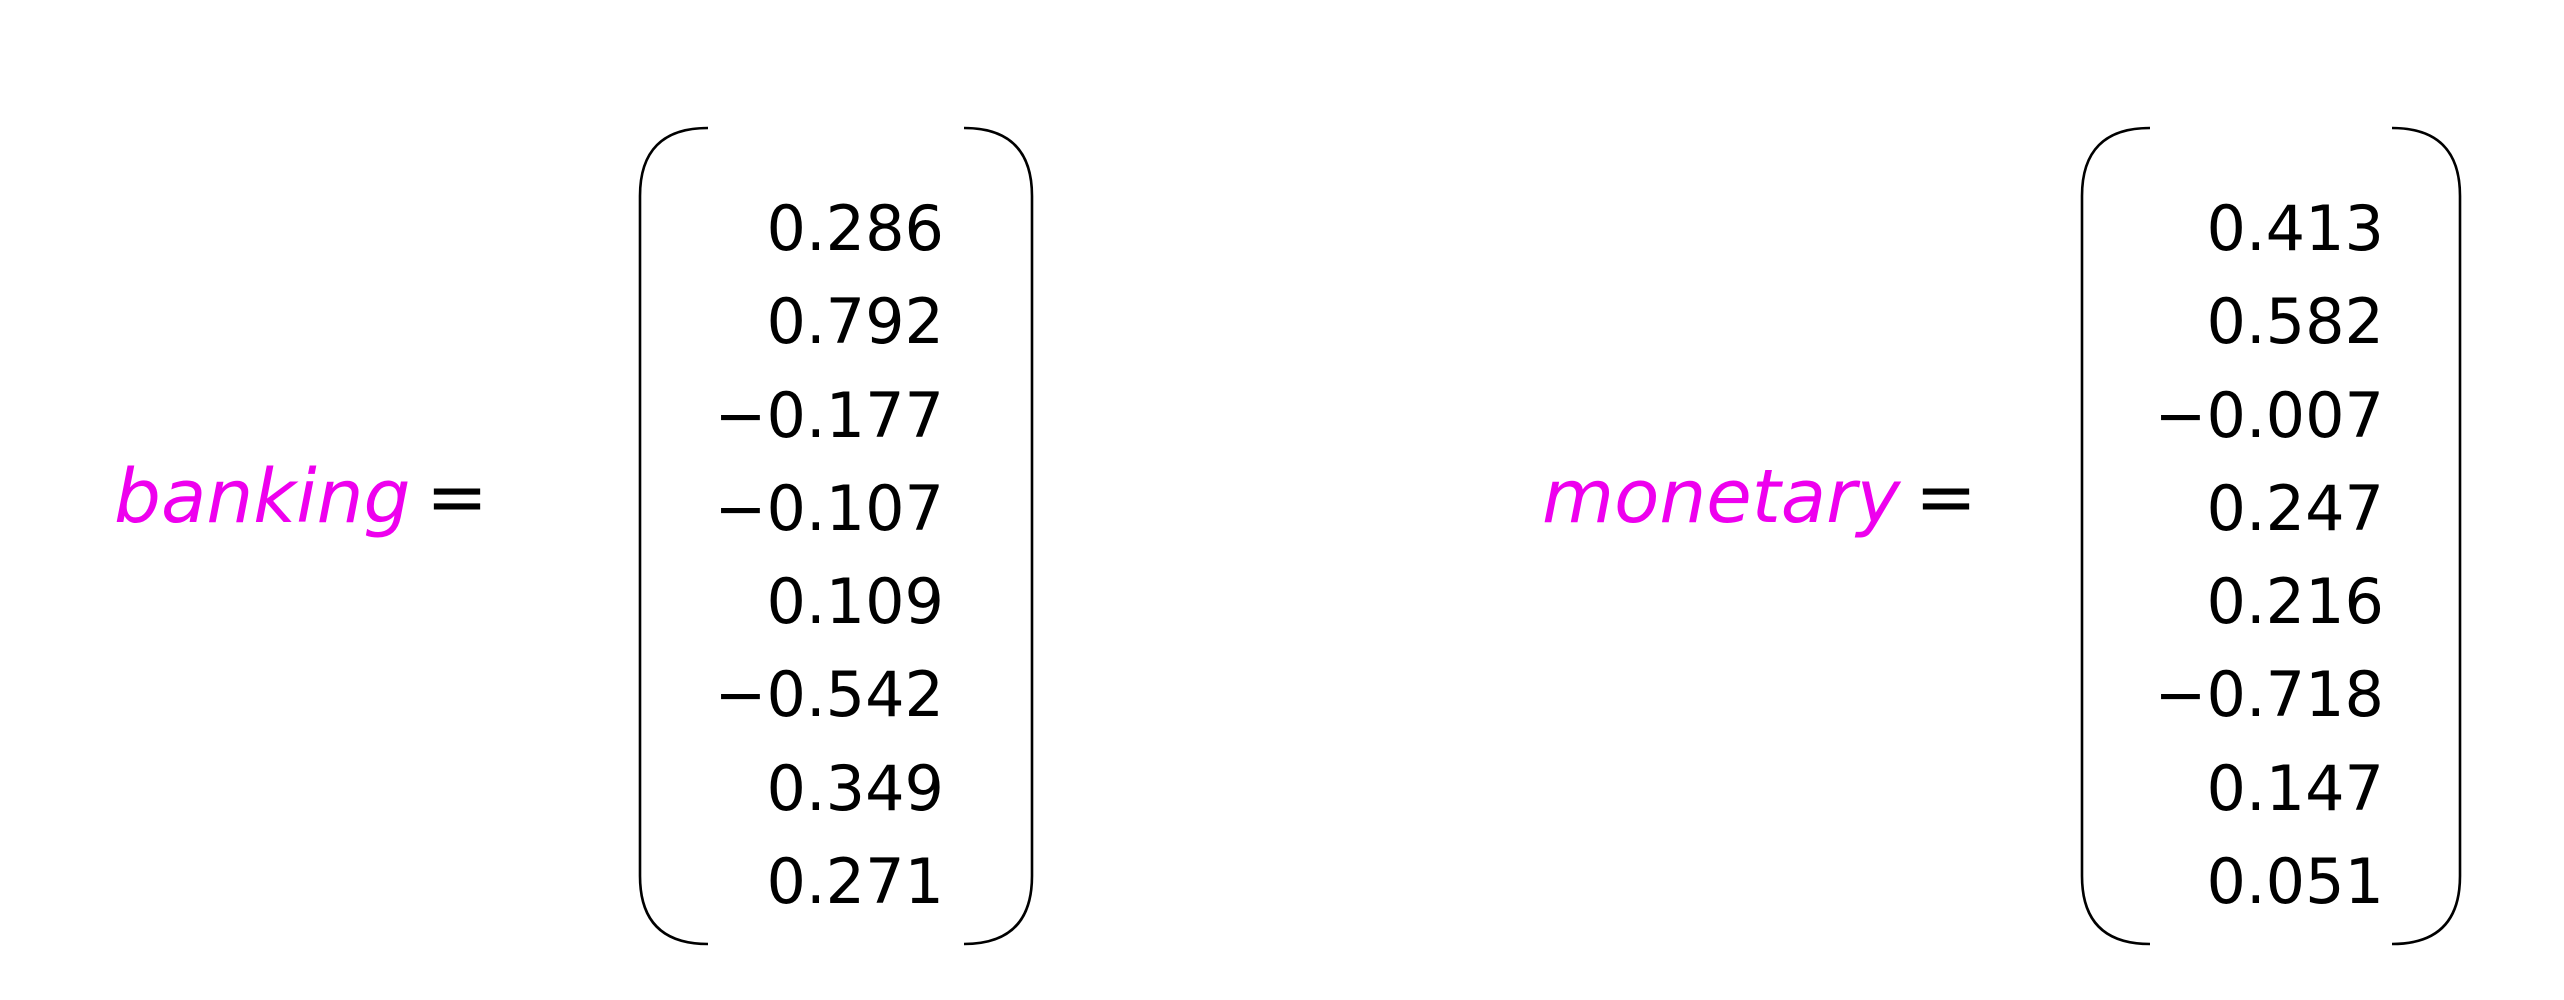  Describe the element at coordinates (829, 415) in the screenshot. I see `vector-value: −0.177` at that location.